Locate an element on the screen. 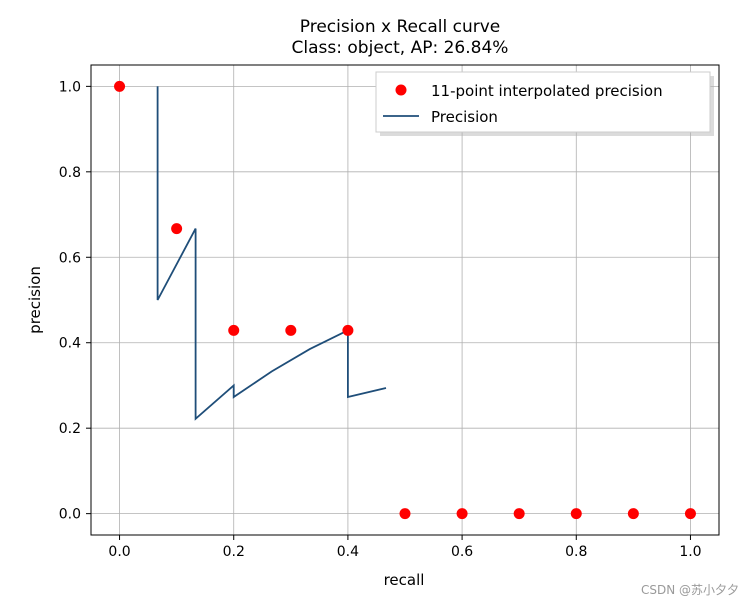 This screenshot has width=749, height=604. x-tick-label: 1.0 is located at coordinates (690, 552).